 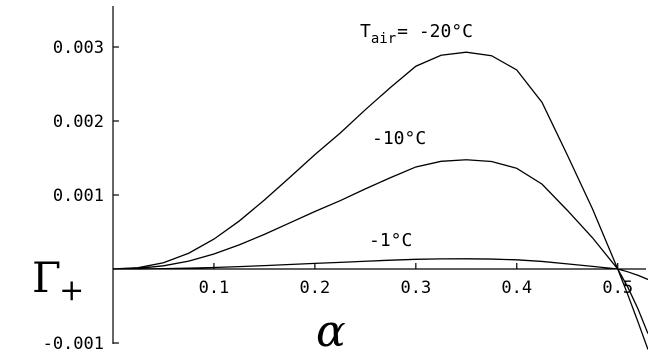 What do you see at coordinates (390, 240) in the screenshot?
I see `series-label-minus-1: -1°C` at bounding box center [390, 240].